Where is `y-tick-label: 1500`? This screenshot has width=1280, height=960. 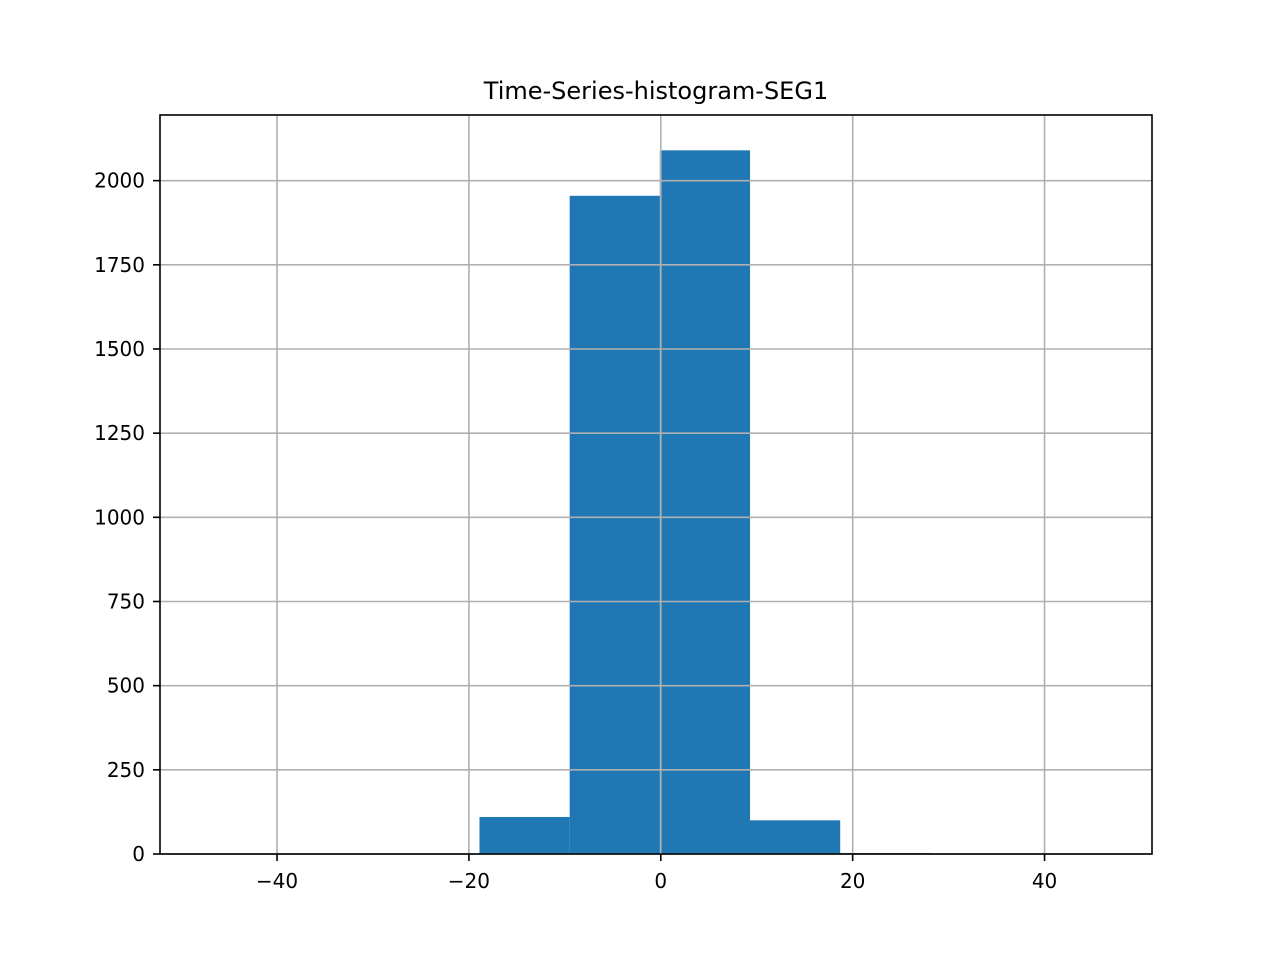 y-tick-label: 1500 is located at coordinates (119, 349).